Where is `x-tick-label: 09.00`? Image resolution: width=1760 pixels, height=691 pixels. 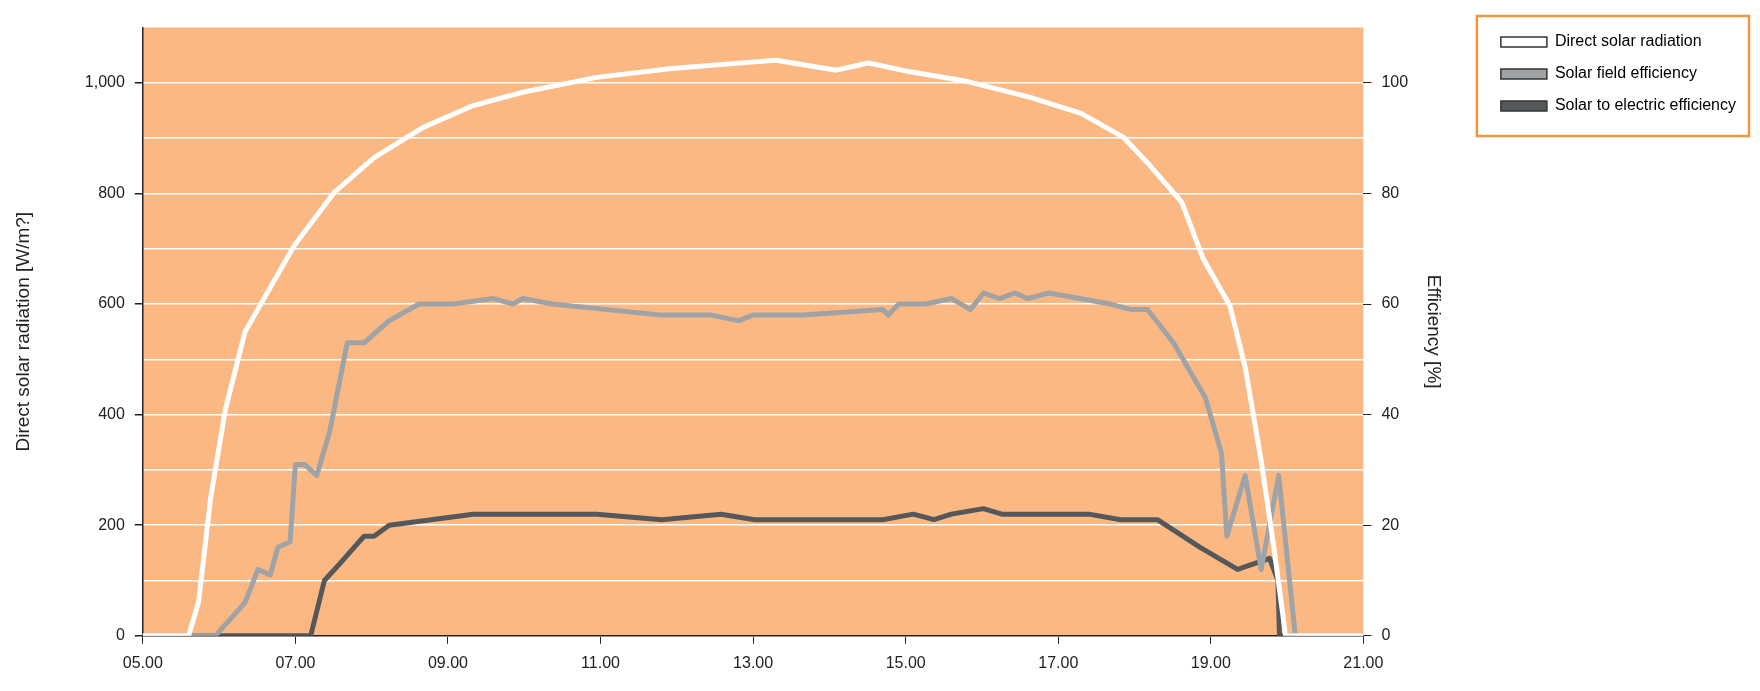
x-tick-label: 09.00 is located at coordinates (448, 662).